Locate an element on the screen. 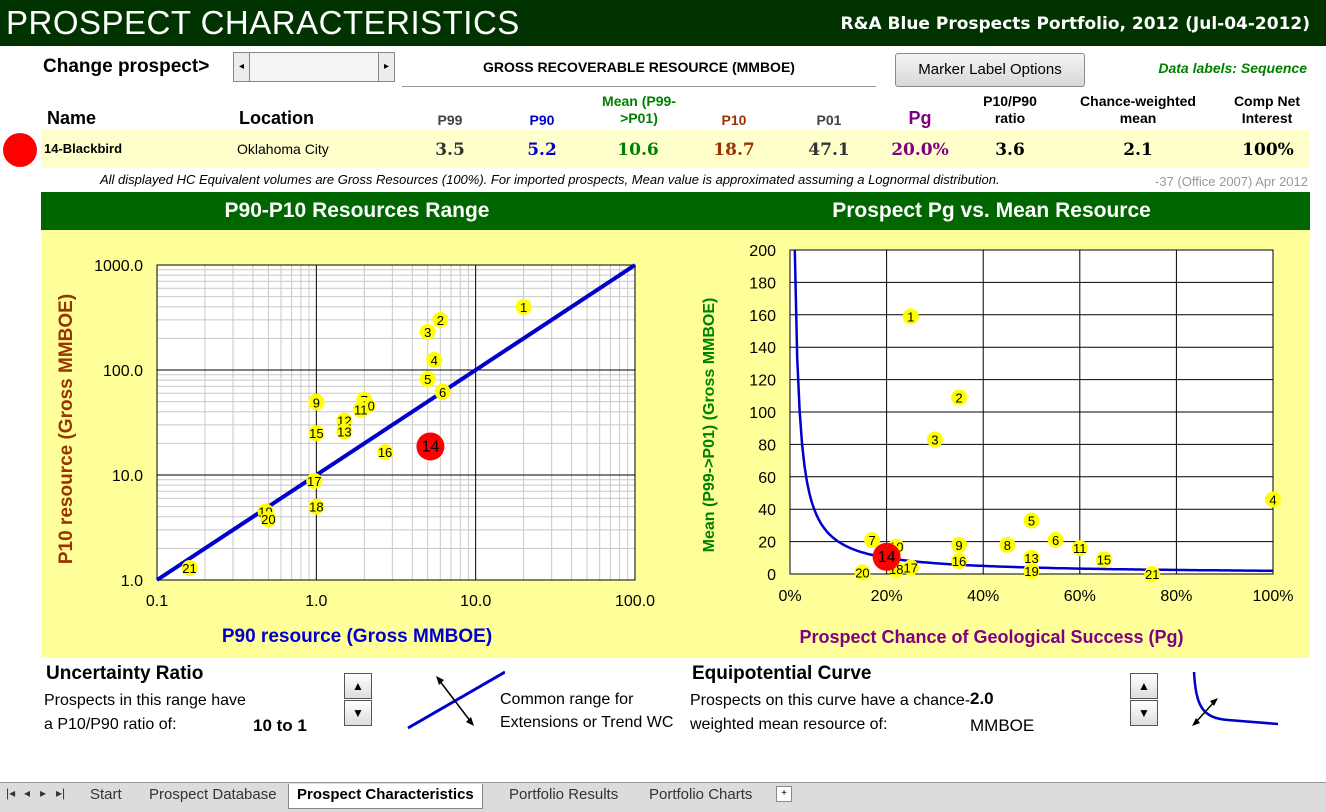 The image size is (1326, 812). range-legend-line2: Extensions or Trend WC is located at coordinates (587, 722).